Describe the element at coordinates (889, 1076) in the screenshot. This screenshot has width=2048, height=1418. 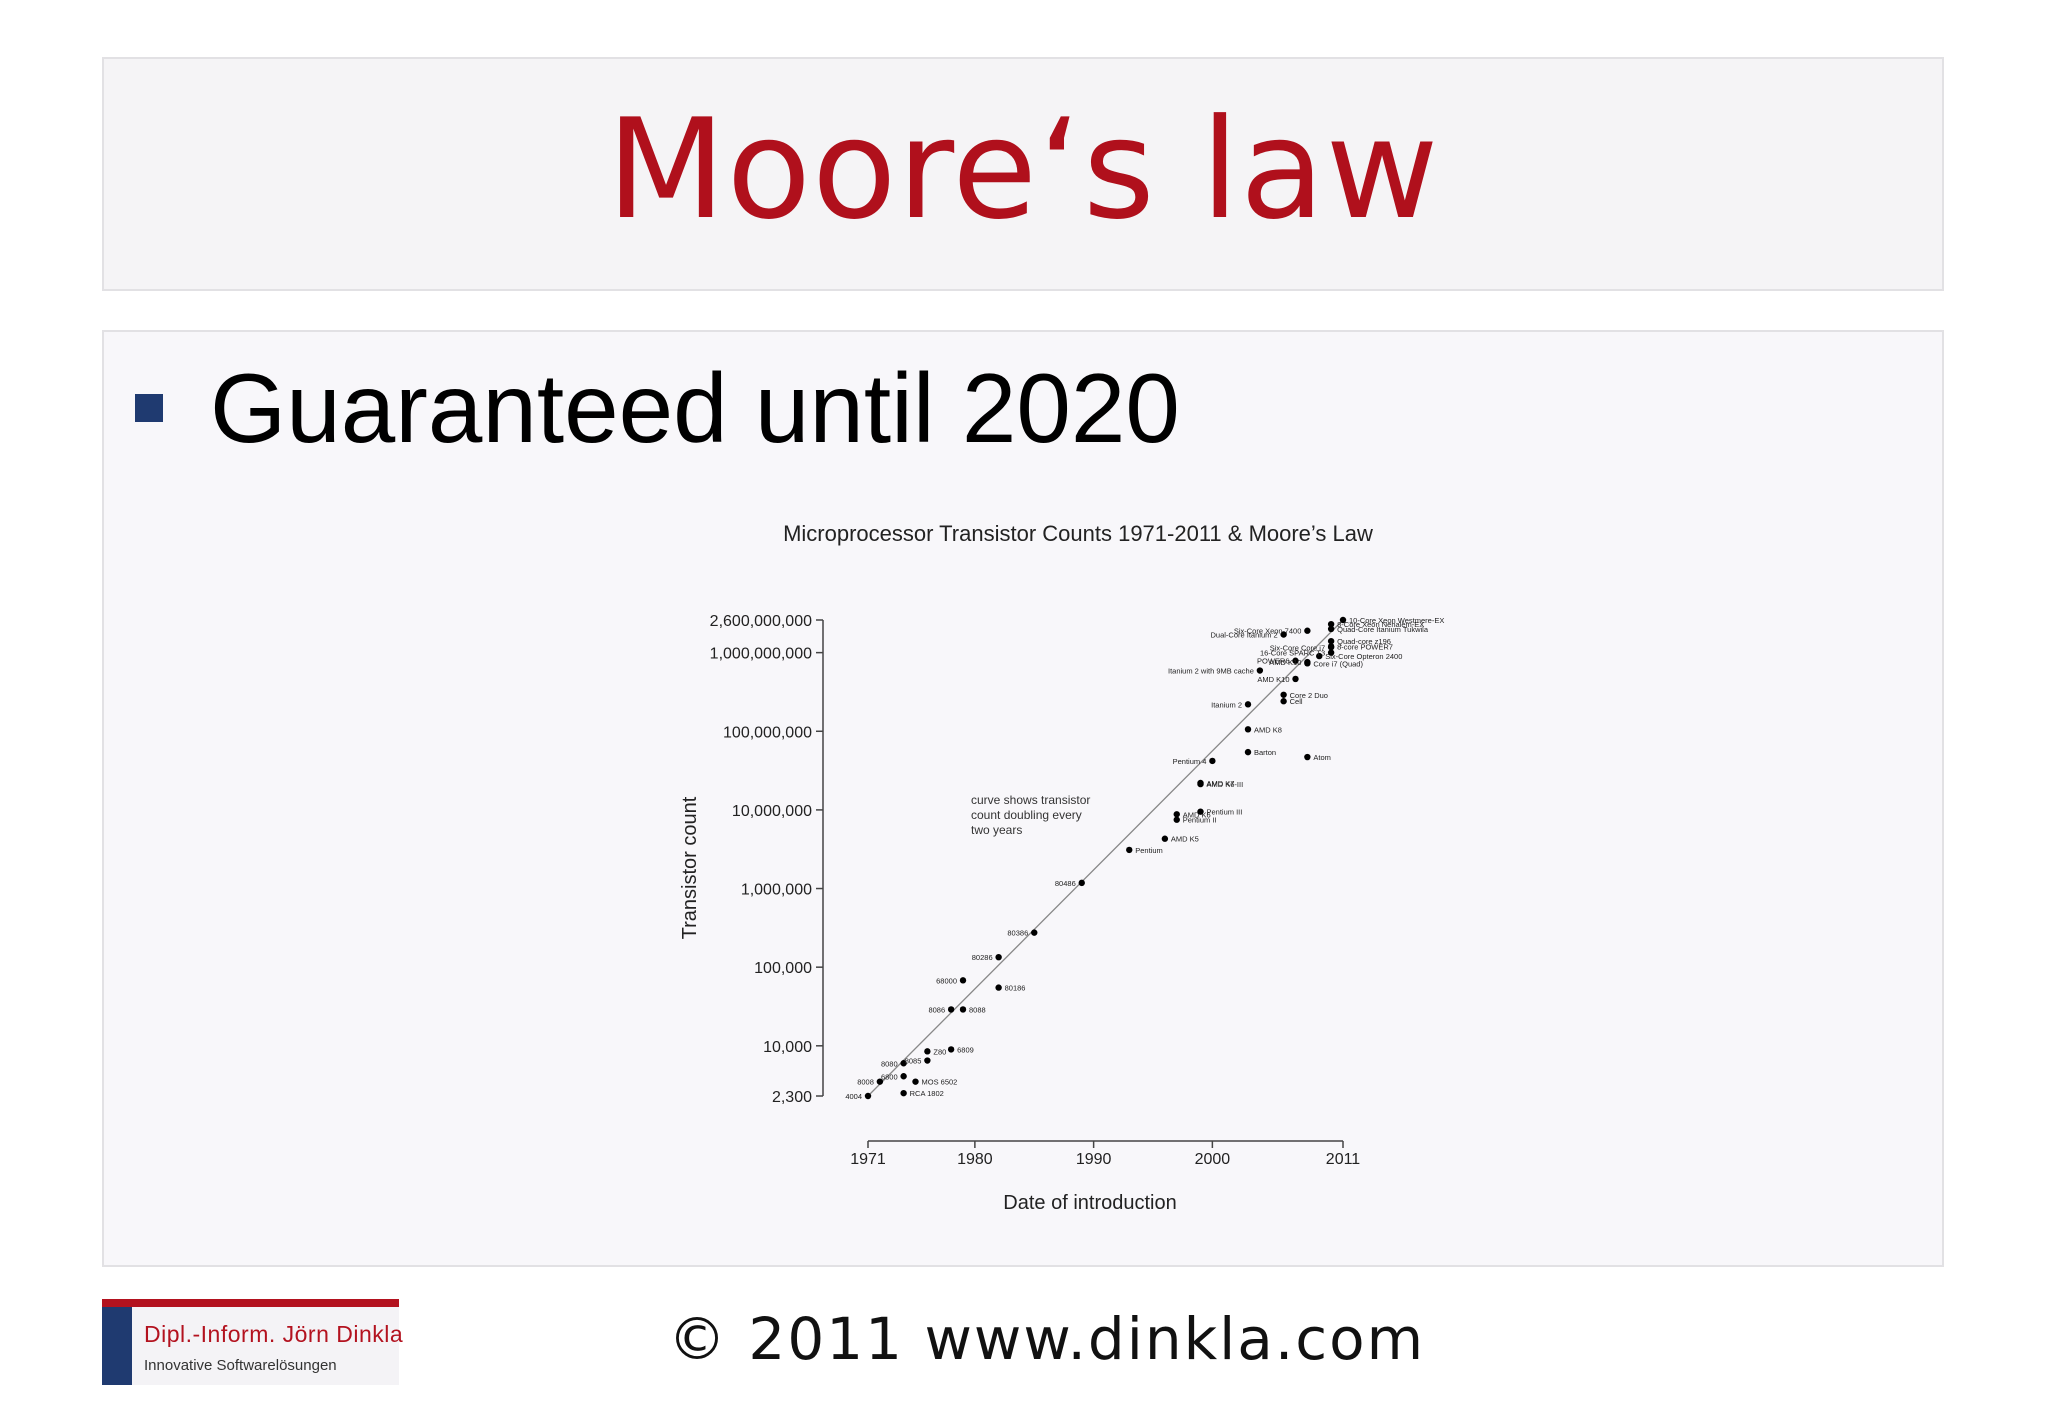
I see `data-point-label: 6800` at that location.